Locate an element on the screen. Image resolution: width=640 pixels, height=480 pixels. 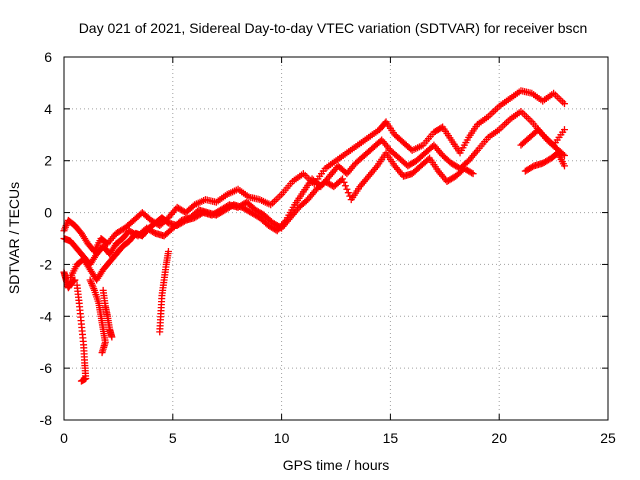
x-tick-label: 25 is located at coordinates (608, 438).